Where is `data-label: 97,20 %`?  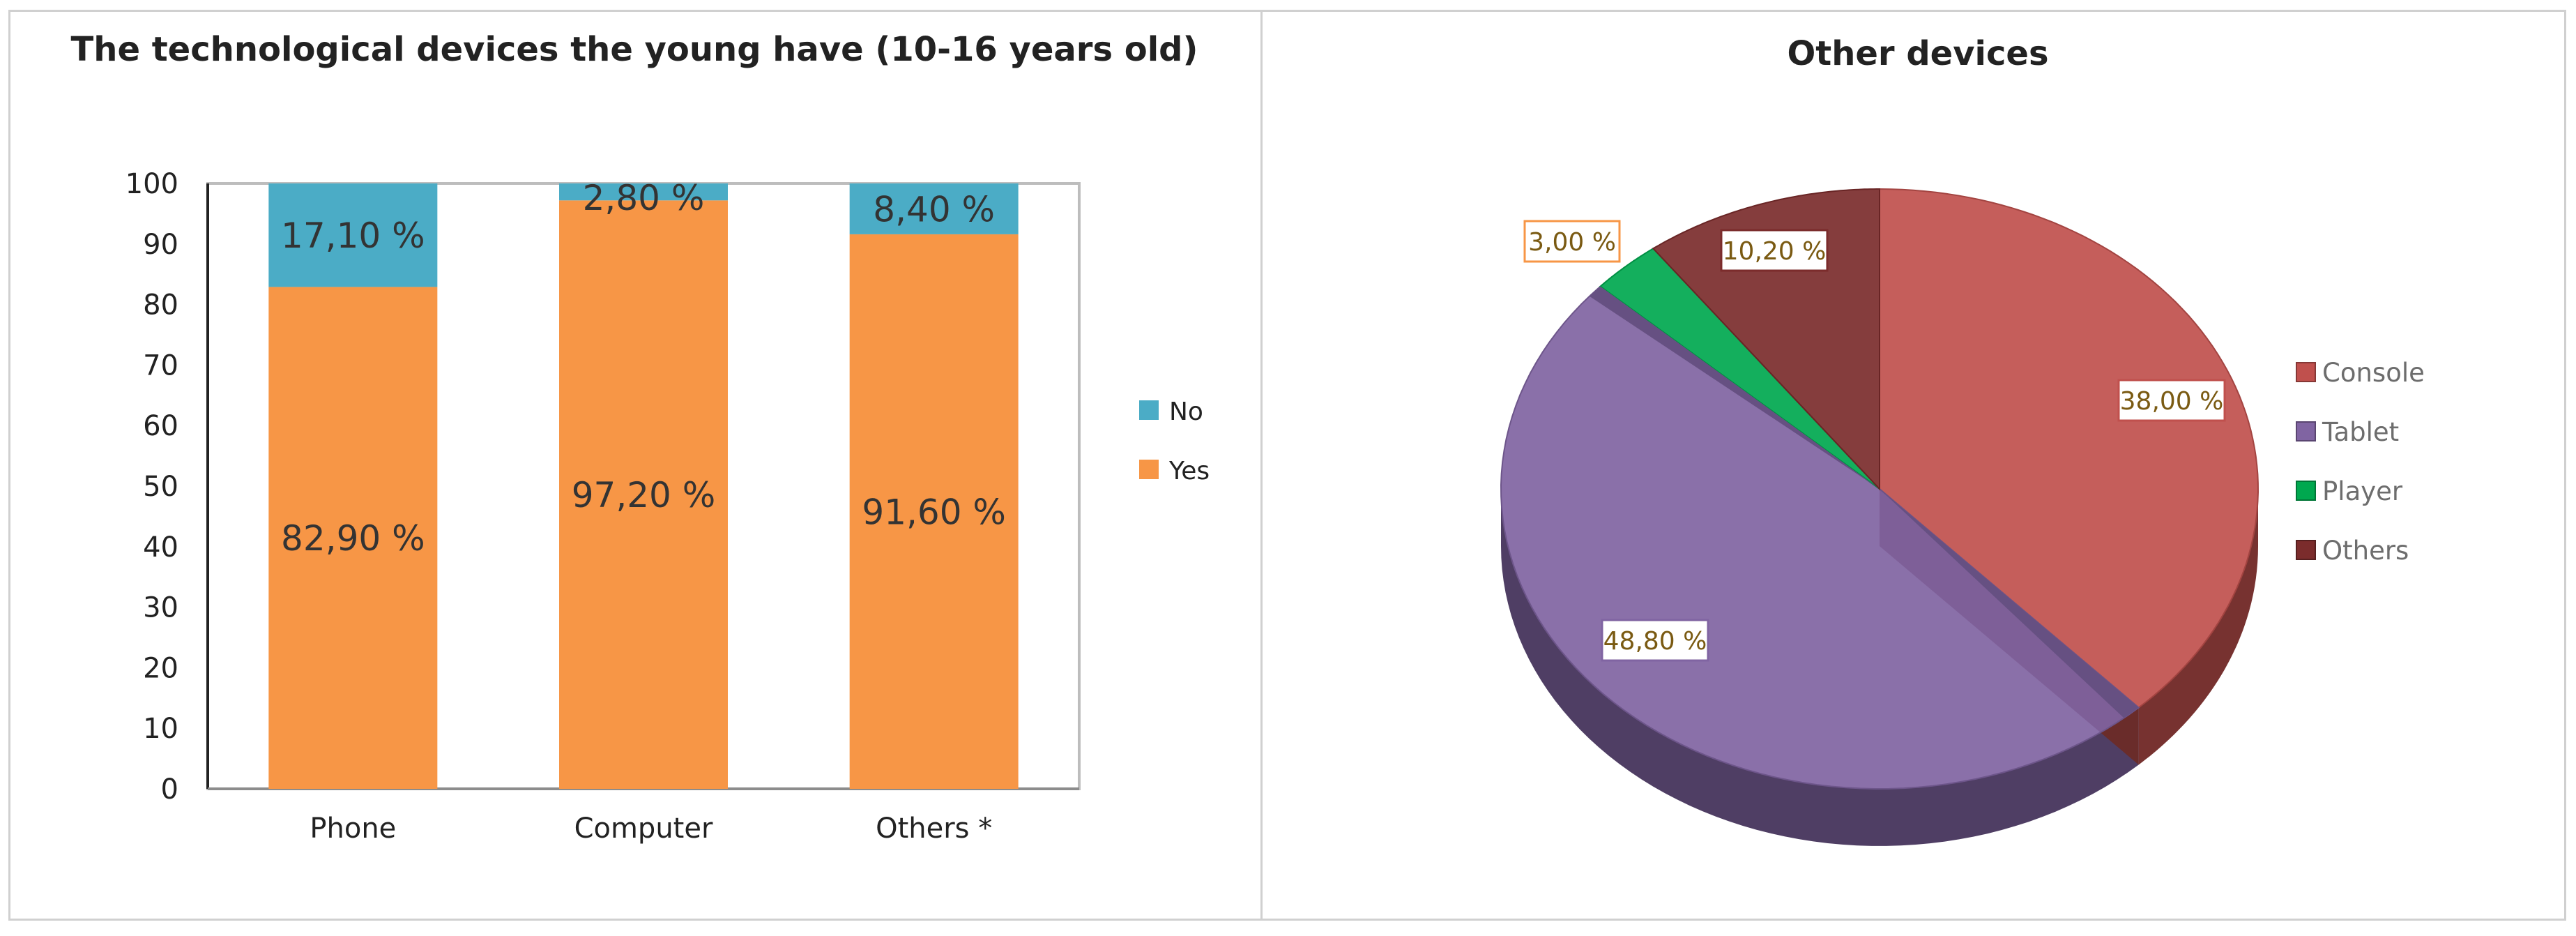
data-label: 97,20 % is located at coordinates (644, 495).